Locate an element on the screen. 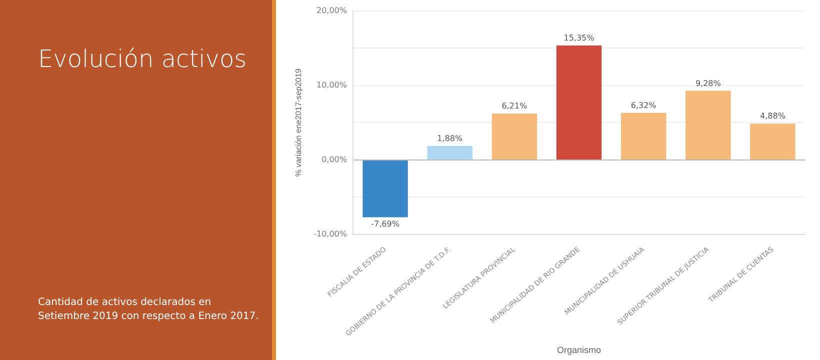 The width and height of the screenshot is (820, 360). x-axis-title: Organismo is located at coordinates (579, 350).